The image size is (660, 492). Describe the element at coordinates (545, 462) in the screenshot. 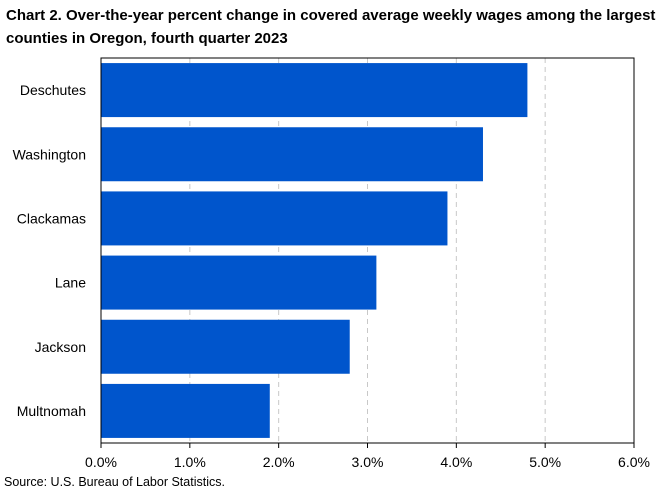

I see `x-tick-label: 5.0%` at that location.